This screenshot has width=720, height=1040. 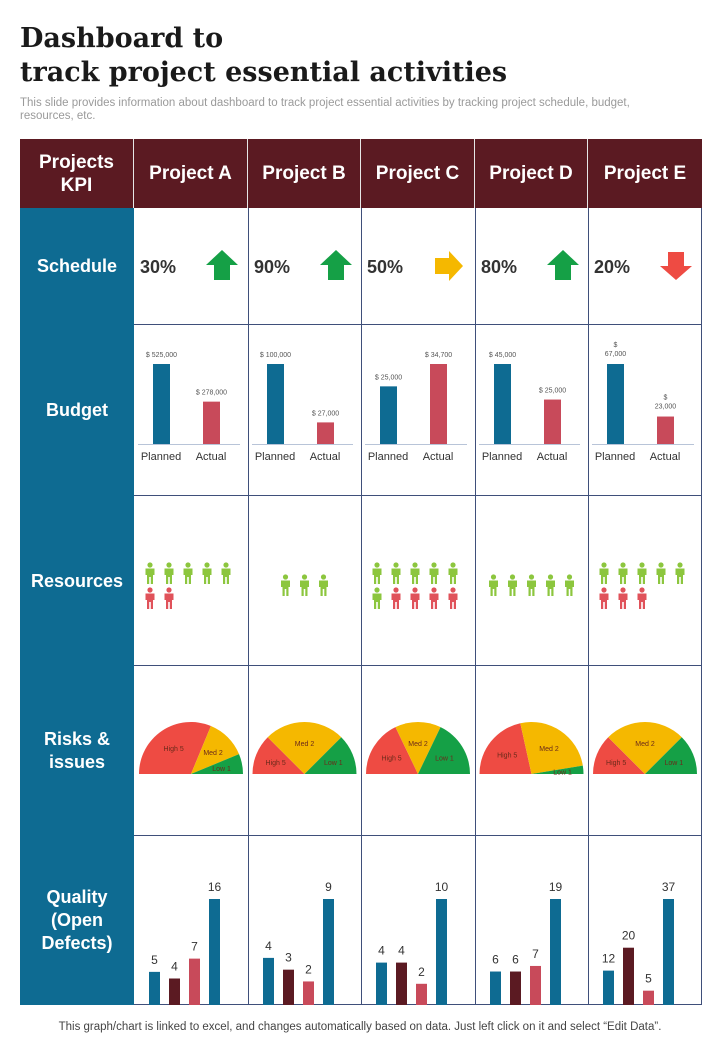 I want to click on header-kpi-label: Projects KPI, so click(x=77, y=173).